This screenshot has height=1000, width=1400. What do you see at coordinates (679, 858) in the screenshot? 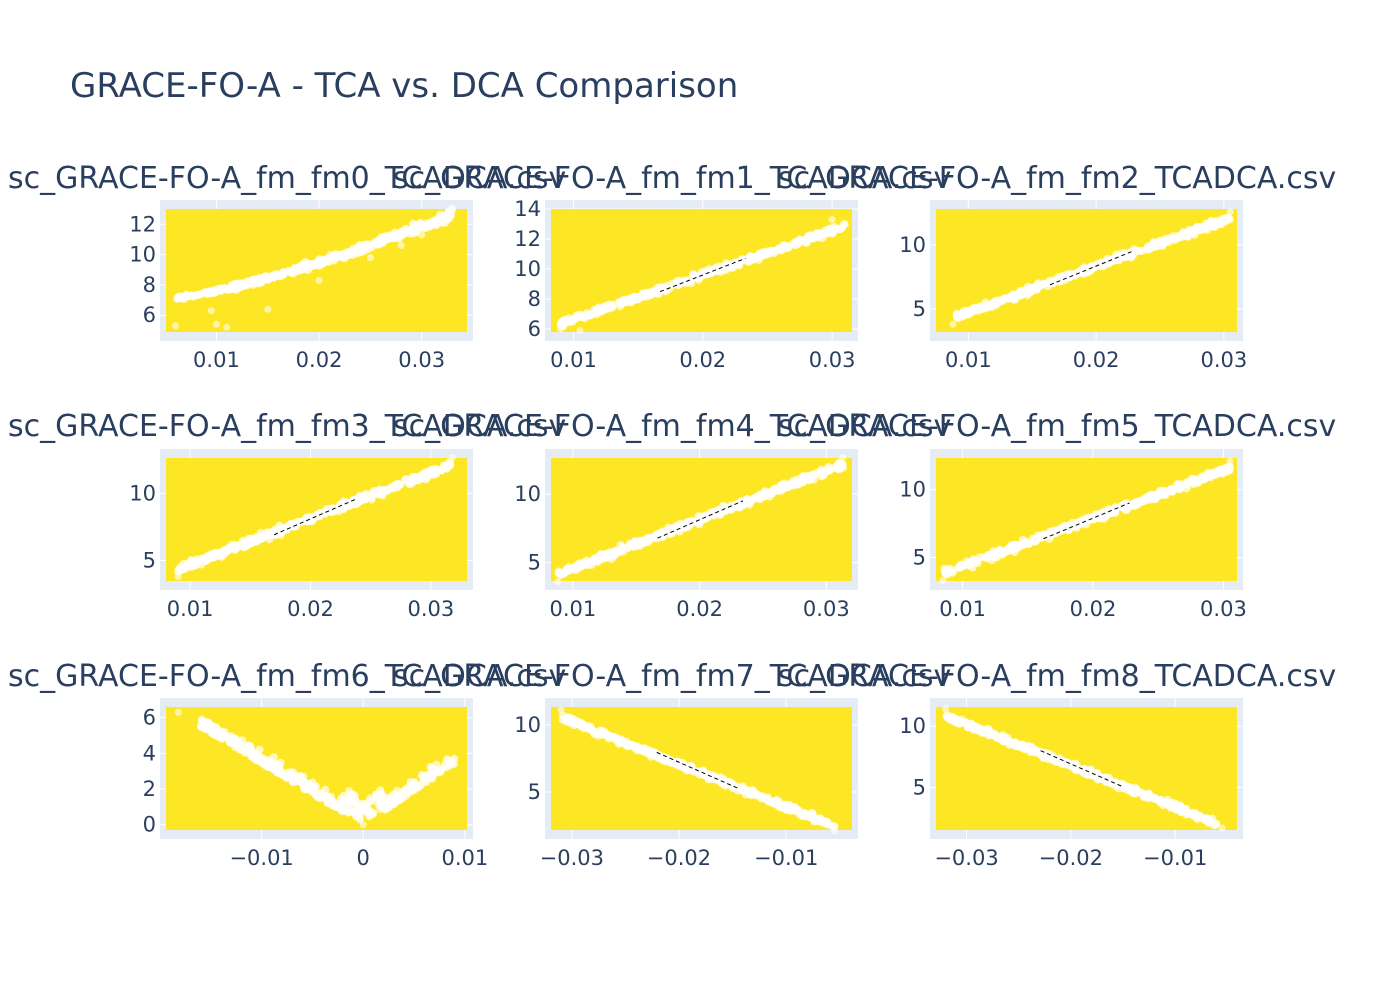
I see `x-tick-label: −0.02` at bounding box center [679, 858].